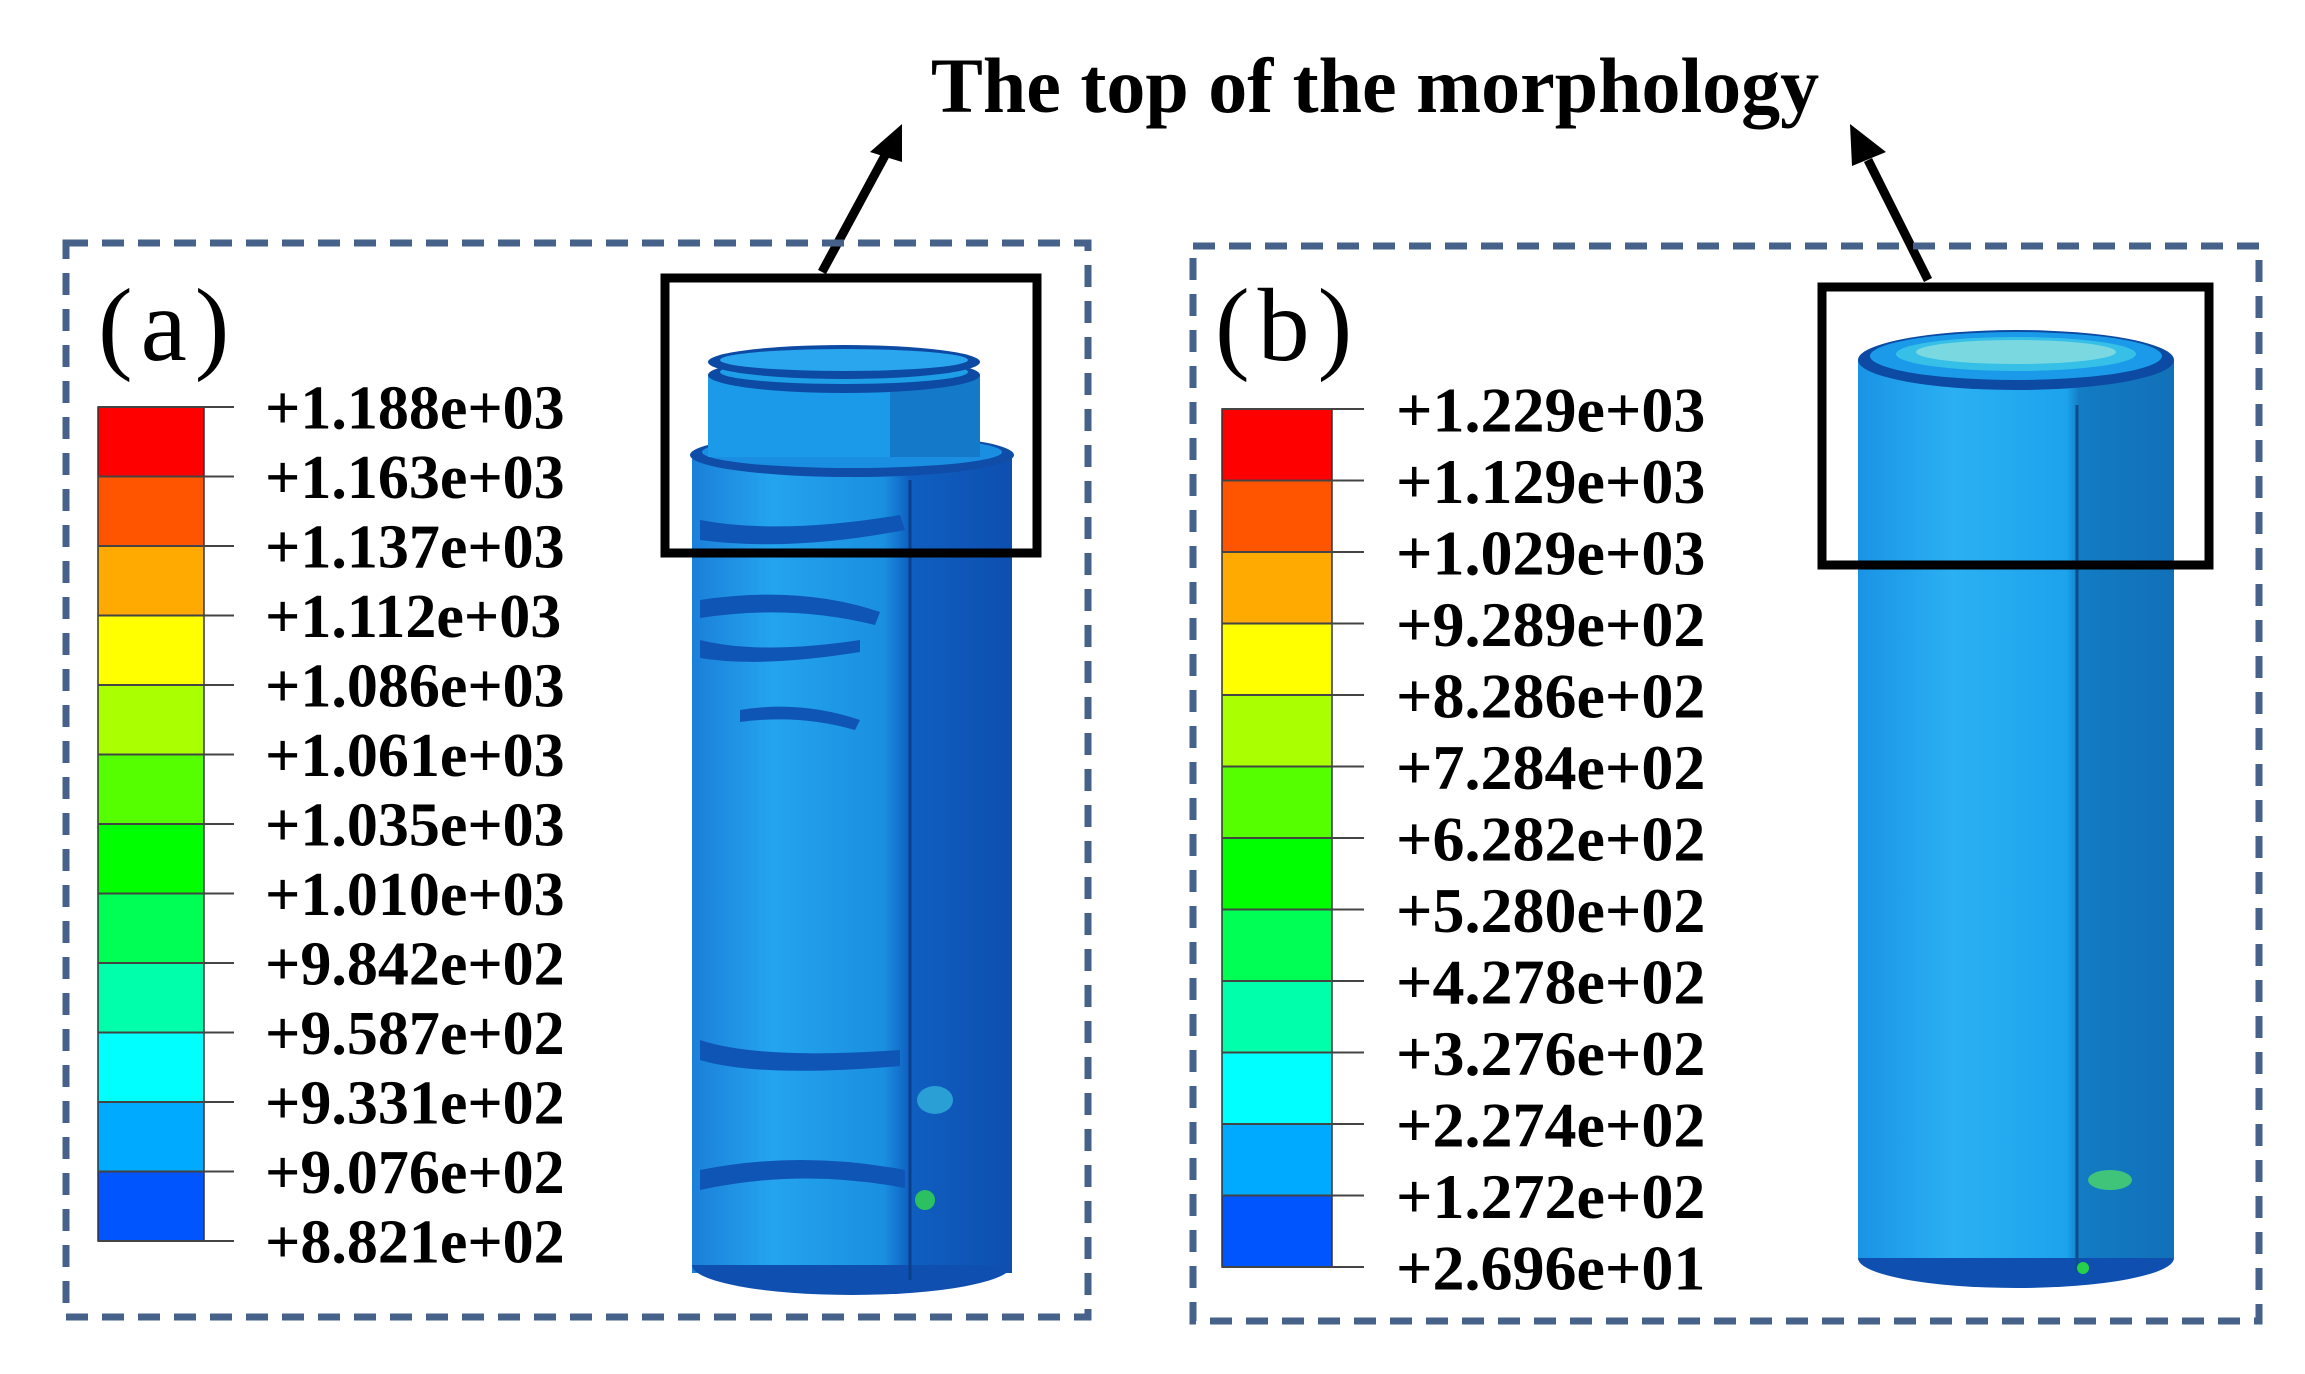 The width and height of the screenshot is (2305, 1374). I want to click on legend-value-label: +1.163e+03, so click(415, 478).